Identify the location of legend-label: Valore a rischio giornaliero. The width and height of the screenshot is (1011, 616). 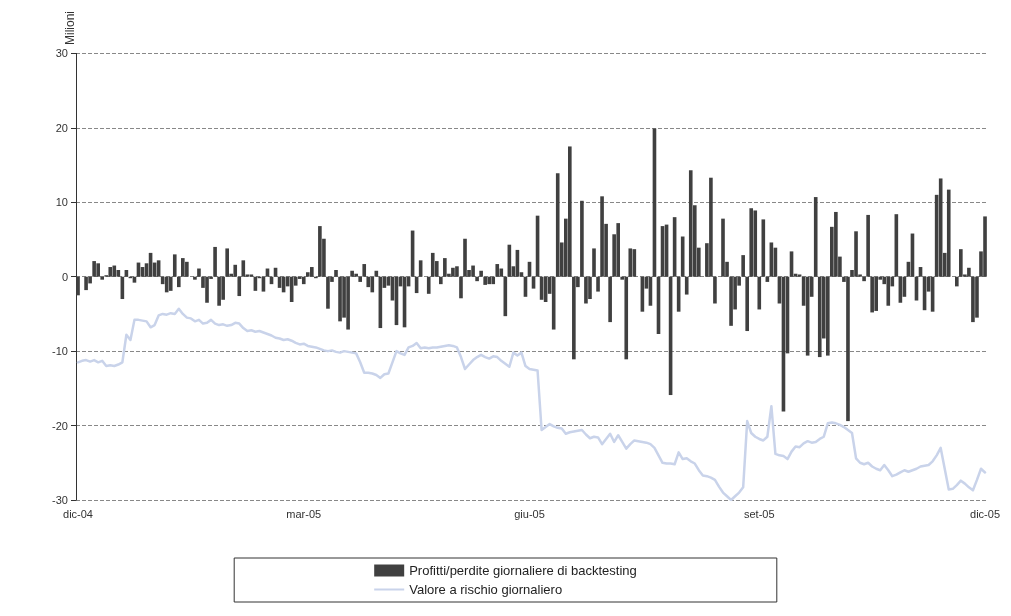
(486, 589).